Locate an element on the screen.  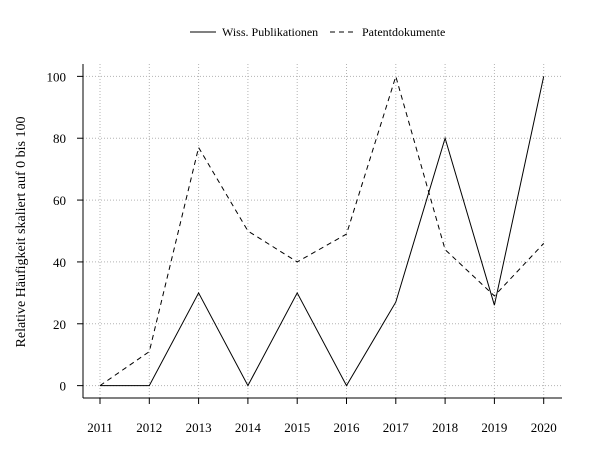
y-tick-label-40: 40 is located at coordinates (59, 262).